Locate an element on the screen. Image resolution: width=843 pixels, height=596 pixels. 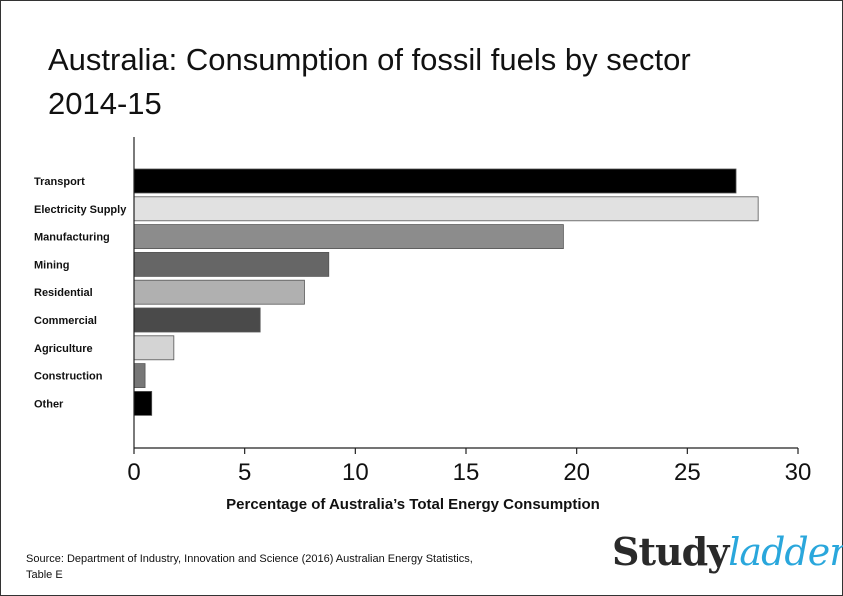
x-tick-label: 25 is located at coordinates (687, 472).